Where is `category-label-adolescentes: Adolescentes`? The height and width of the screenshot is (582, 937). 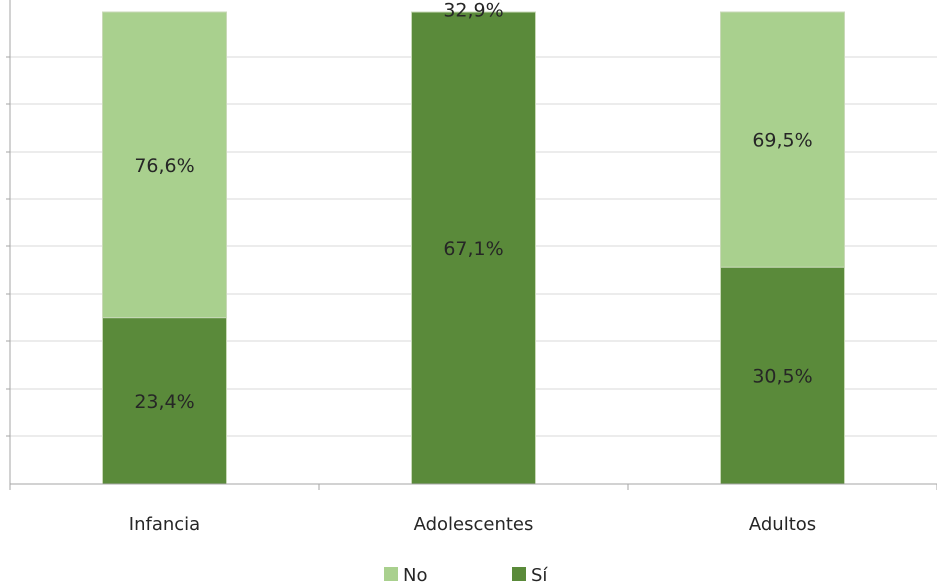
category-label-adolescentes: Adolescentes is located at coordinates (474, 524).